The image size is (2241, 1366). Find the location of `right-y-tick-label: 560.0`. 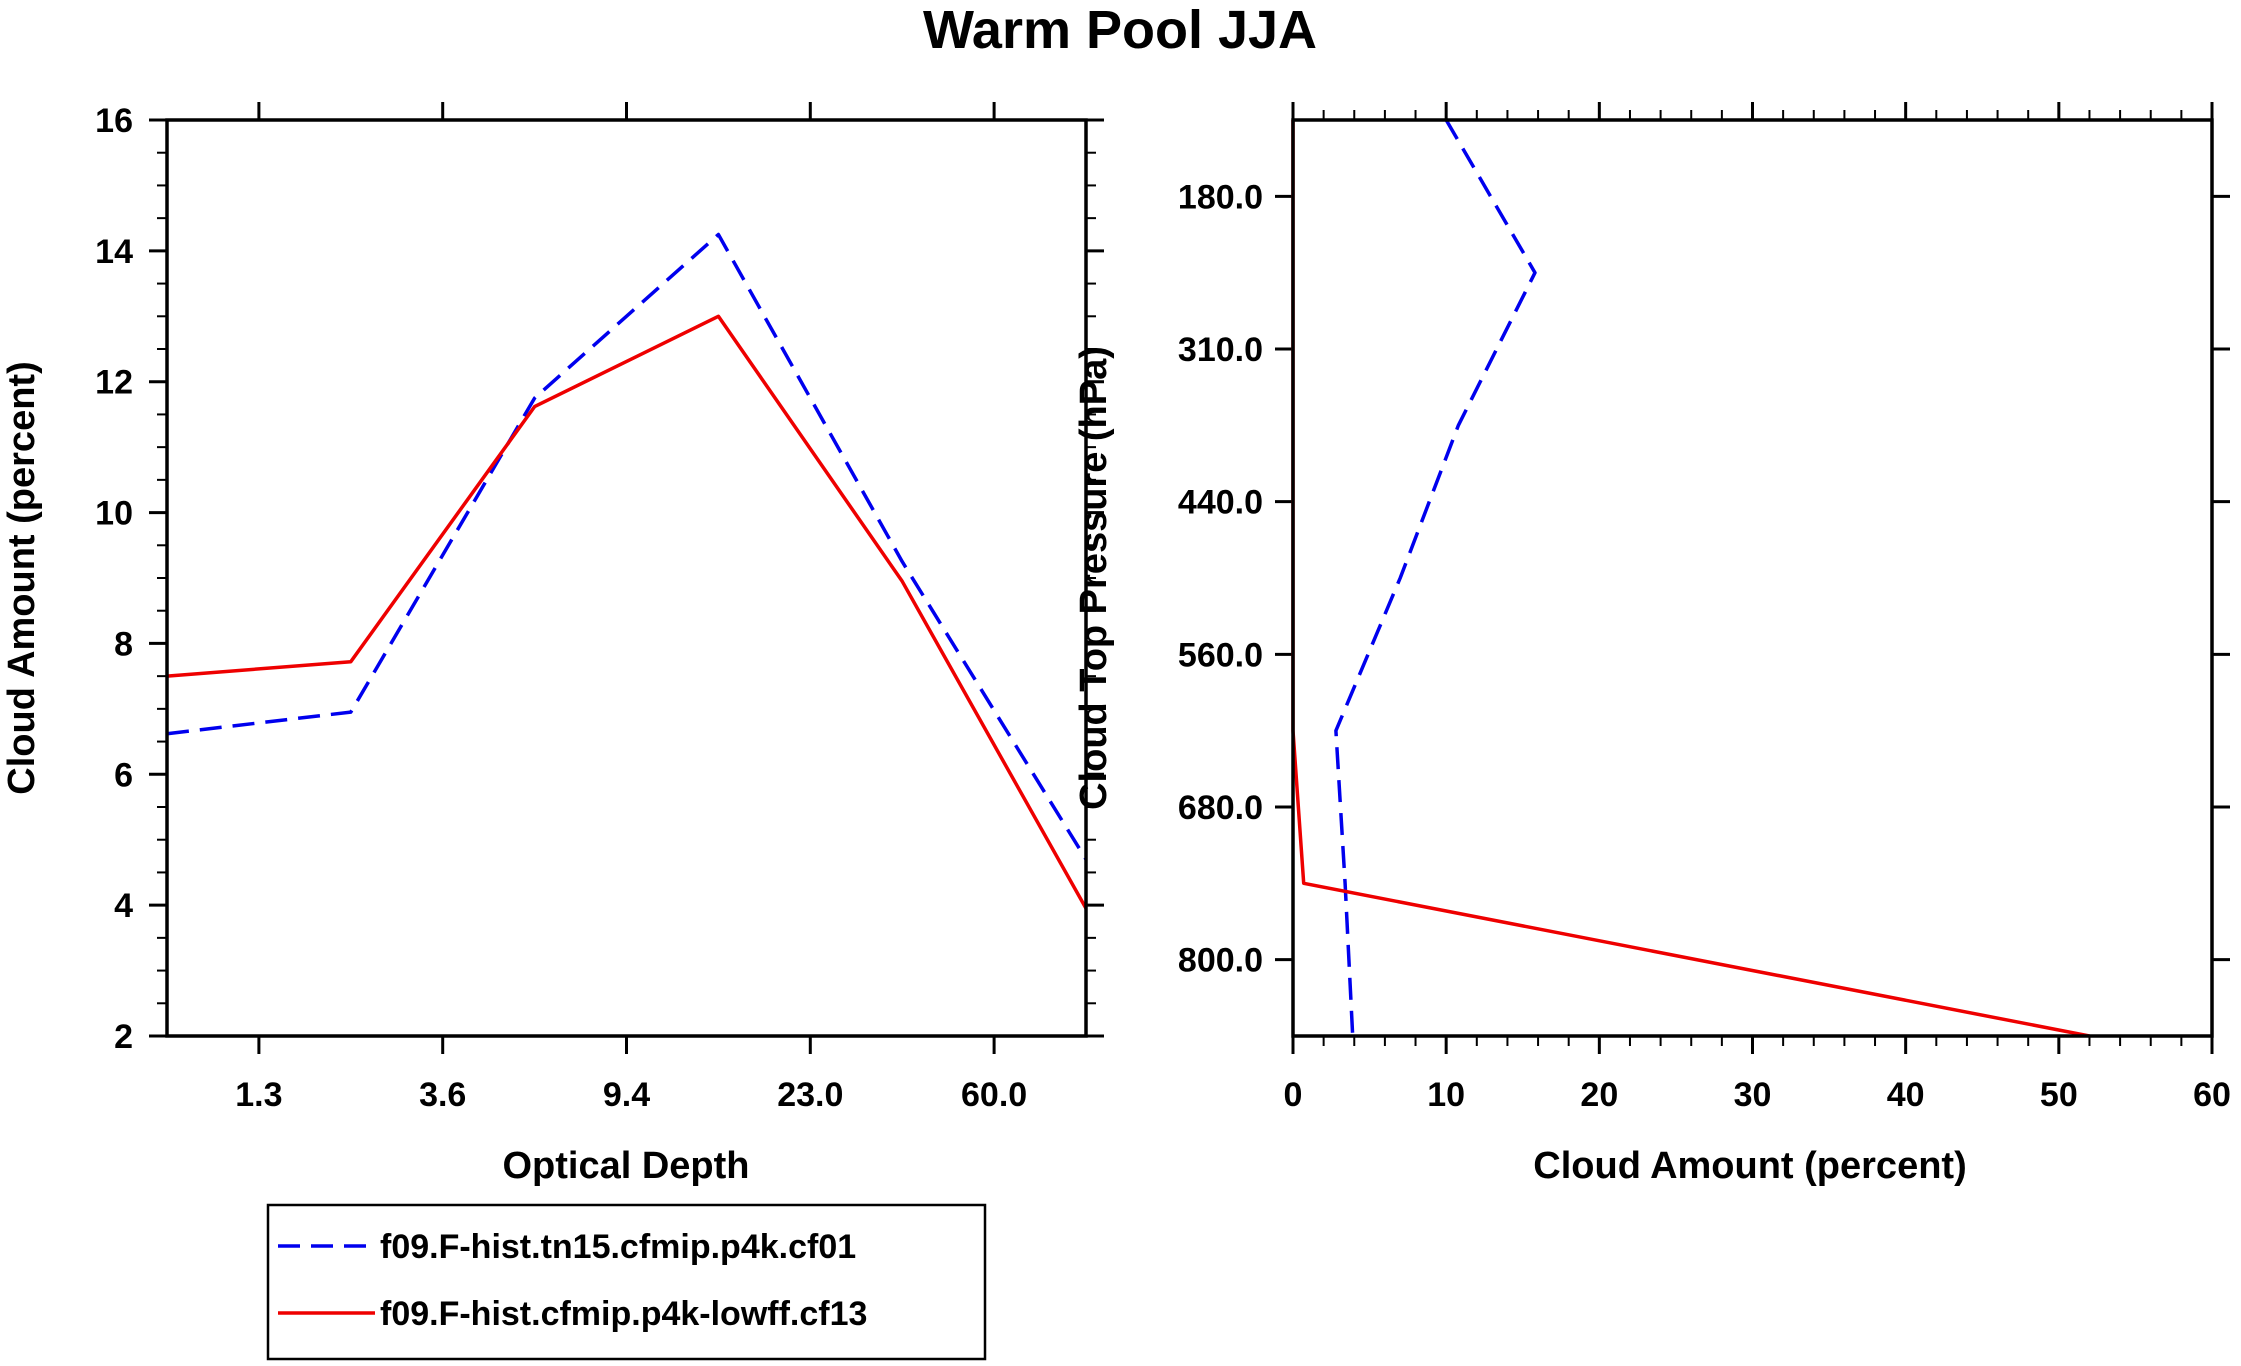

right-y-tick-label: 560.0 is located at coordinates (1220, 655).